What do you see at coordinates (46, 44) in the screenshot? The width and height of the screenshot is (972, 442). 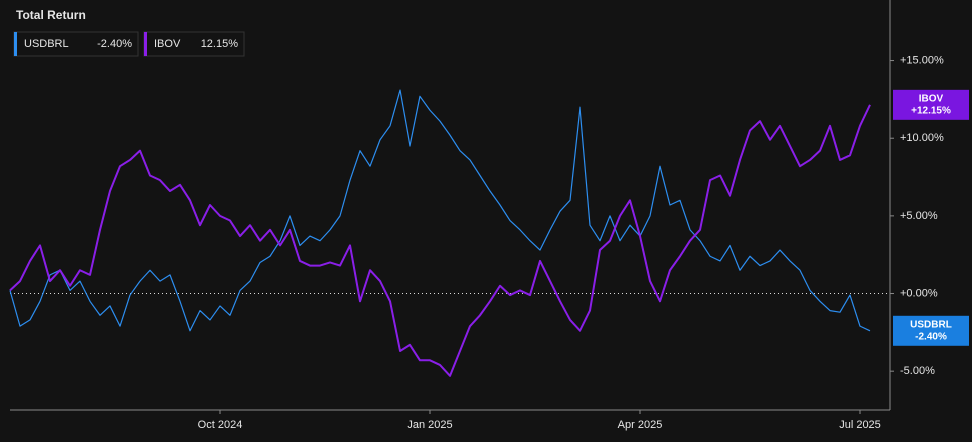 I see `legend-name: USDBRL` at bounding box center [46, 44].